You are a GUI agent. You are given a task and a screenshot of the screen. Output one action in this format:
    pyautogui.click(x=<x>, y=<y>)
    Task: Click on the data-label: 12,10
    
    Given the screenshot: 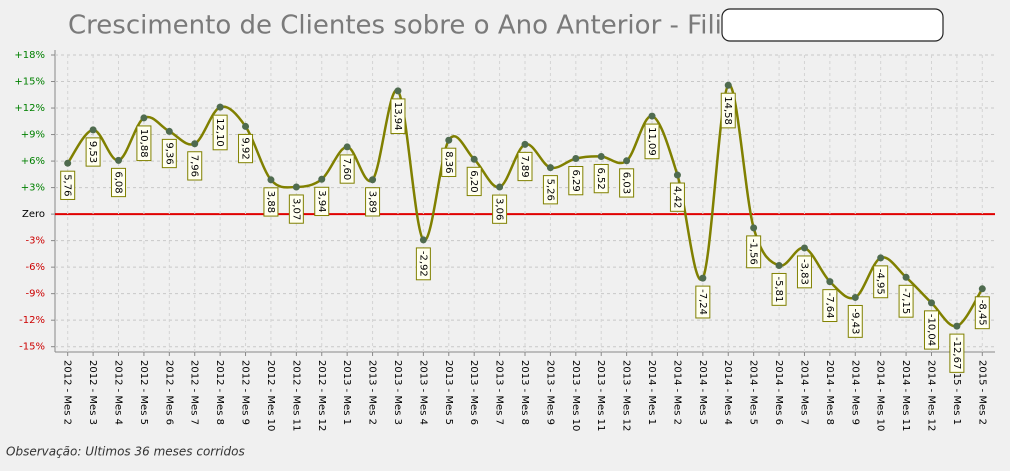 What is the action you would take?
    pyautogui.click(x=220, y=132)
    